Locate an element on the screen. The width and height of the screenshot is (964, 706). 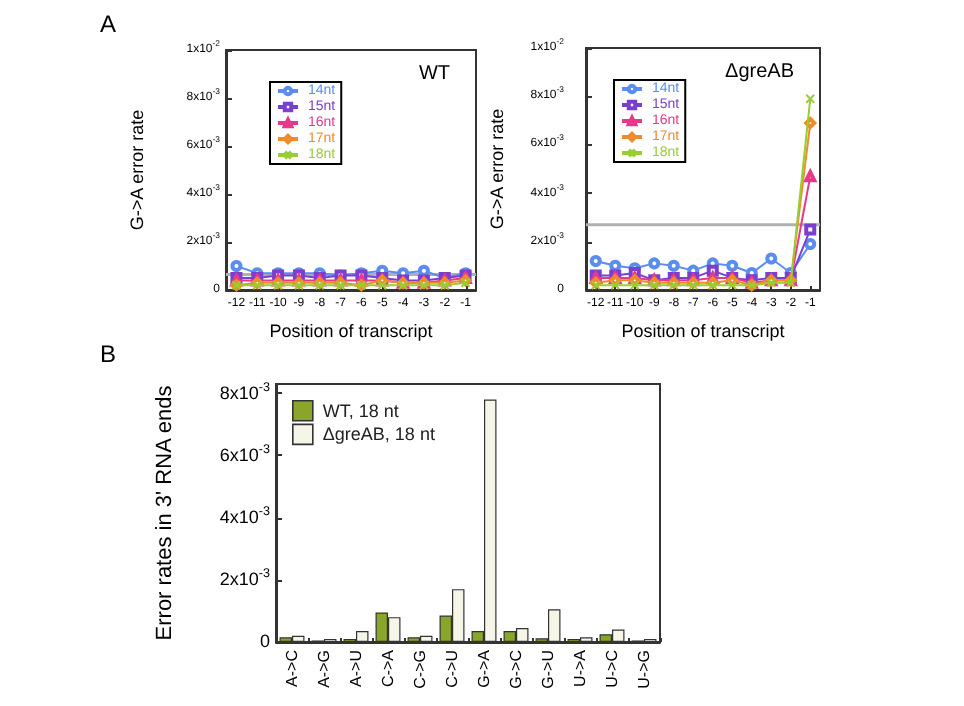
y-axis-title: Error rates in 3' RNA ends is located at coordinates (165, 512).